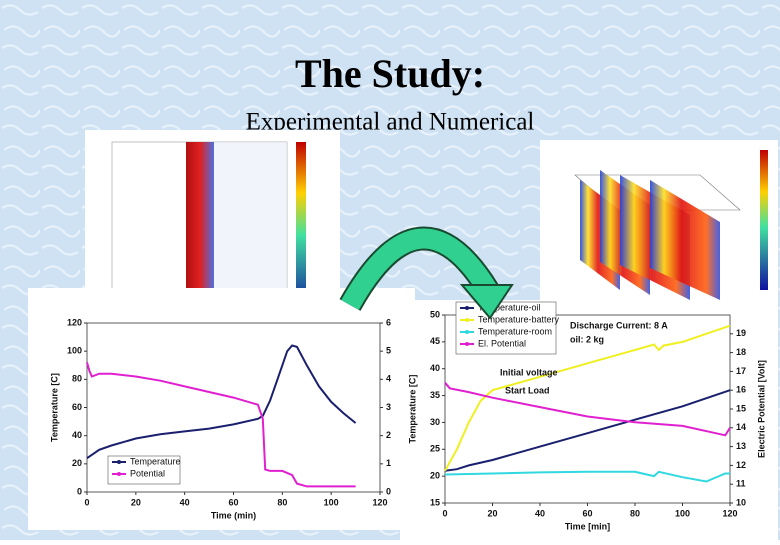  What do you see at coordinates (529, 372) in the screenshot?
I see `annotation: Initial voltage` at bounding box center [529, 372].